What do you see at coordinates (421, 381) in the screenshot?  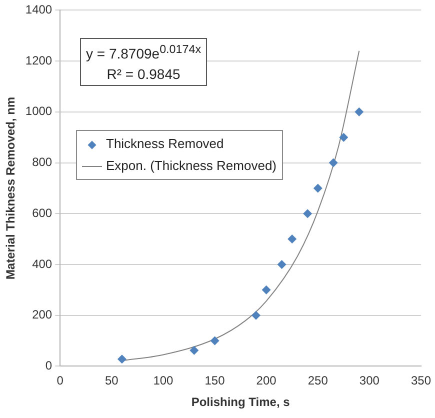 I see `x-tick-label: 350` at bounding box center [421, 381].